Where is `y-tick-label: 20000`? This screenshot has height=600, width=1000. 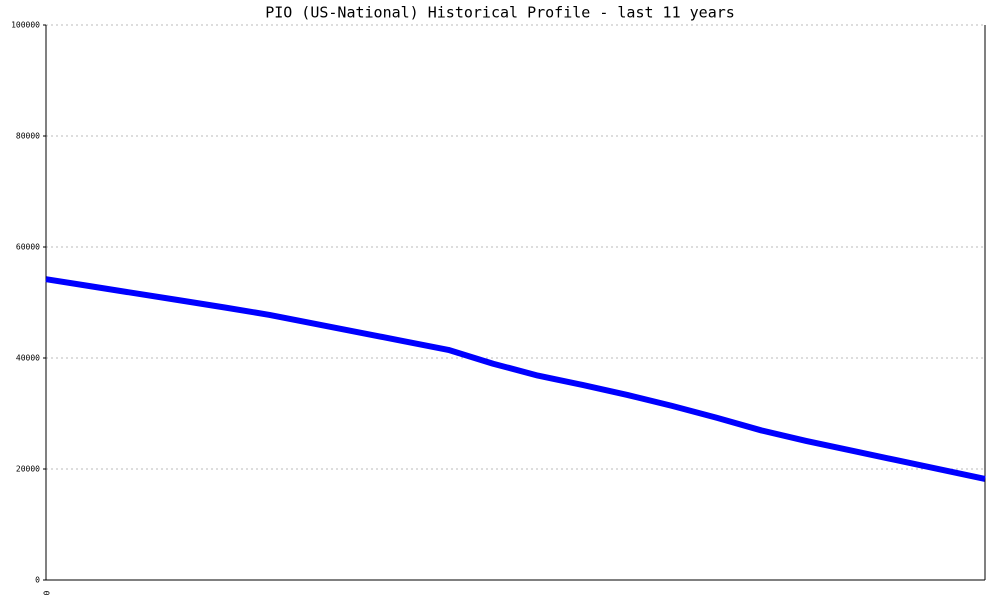
y-tick-label: 20000 is located at coordinates (28, 469).